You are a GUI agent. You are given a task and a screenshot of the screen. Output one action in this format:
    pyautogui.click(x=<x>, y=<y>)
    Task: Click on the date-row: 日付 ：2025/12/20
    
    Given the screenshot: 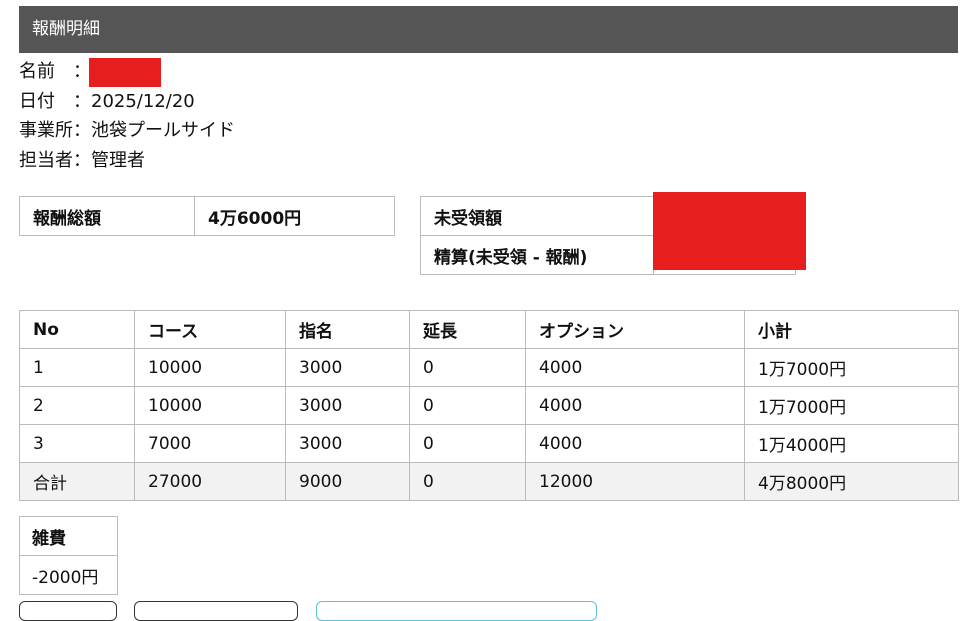 What is the action you would take?
    pyautogui.click(x=127, y=102)
    